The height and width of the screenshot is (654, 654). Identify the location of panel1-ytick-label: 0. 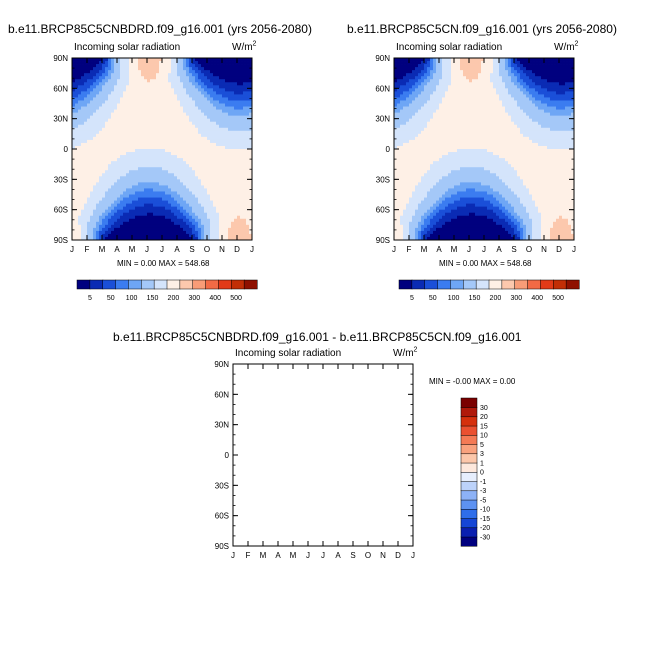
(66, 149).